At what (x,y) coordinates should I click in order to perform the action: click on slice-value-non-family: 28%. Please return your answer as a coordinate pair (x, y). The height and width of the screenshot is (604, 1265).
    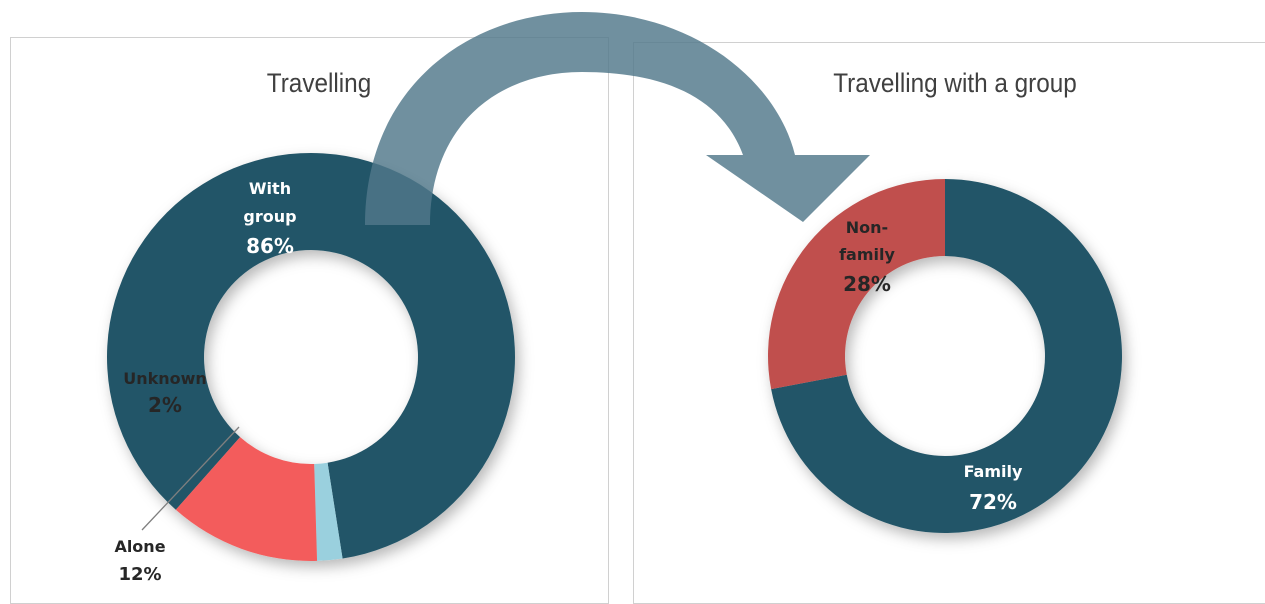
    Looking at the image, I should click on (867, 284).